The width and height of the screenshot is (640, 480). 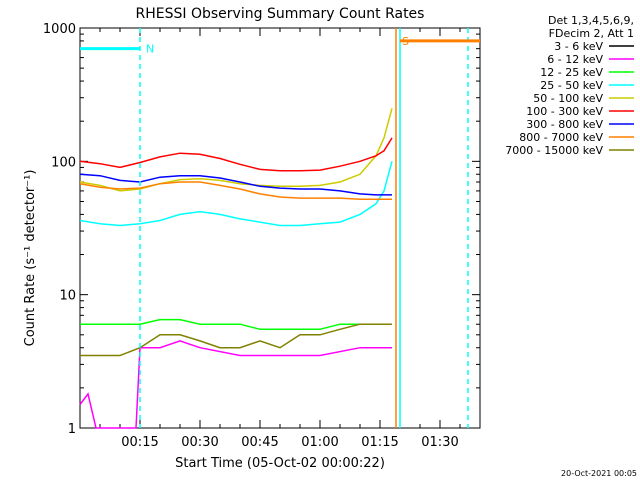 I want to click on legend-label: 300 - 800 keV, so click(x=564, y=124).